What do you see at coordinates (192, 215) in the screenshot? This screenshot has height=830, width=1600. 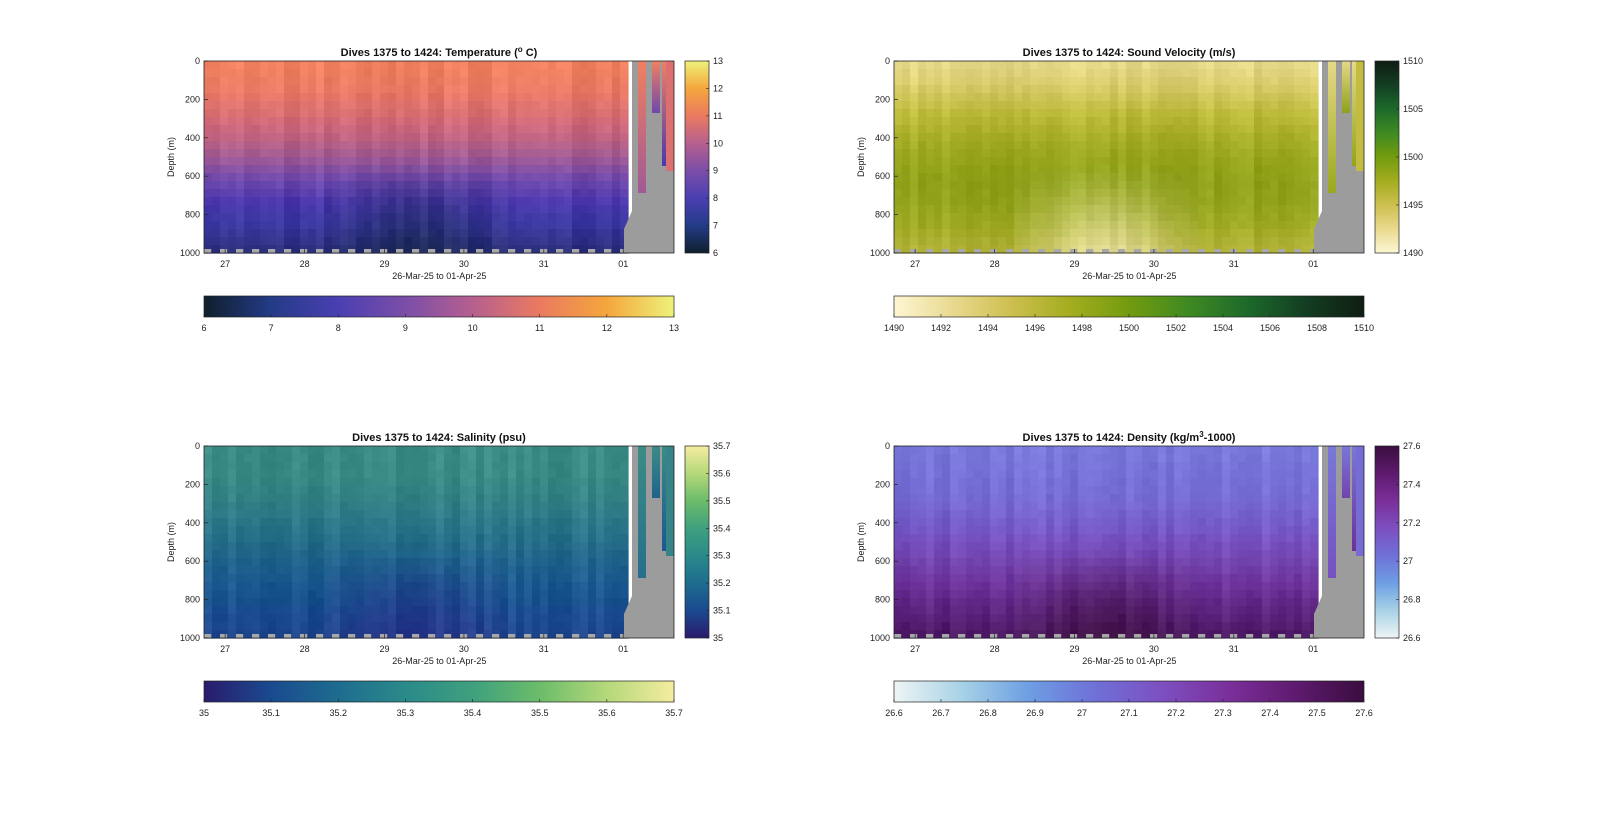 I see `y-tick-label: 800` at bounding box center [192, 215].